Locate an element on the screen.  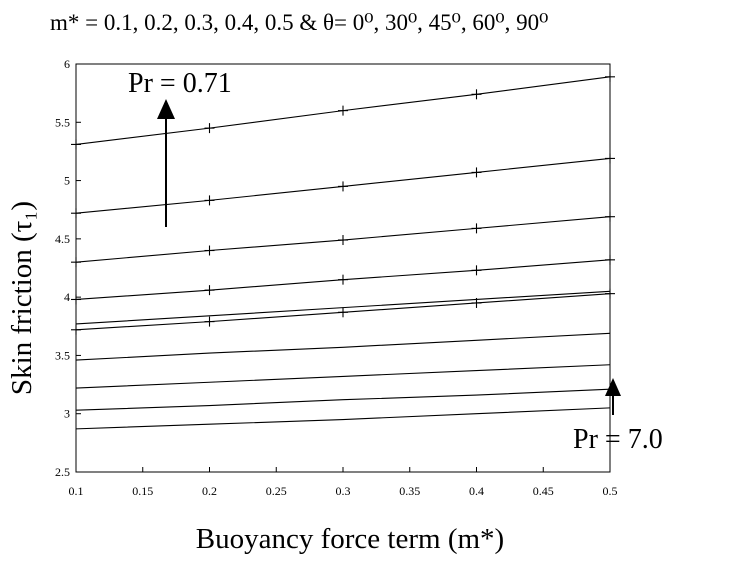
y-tick-label: 4.5 is located at coordinates (62, 239).